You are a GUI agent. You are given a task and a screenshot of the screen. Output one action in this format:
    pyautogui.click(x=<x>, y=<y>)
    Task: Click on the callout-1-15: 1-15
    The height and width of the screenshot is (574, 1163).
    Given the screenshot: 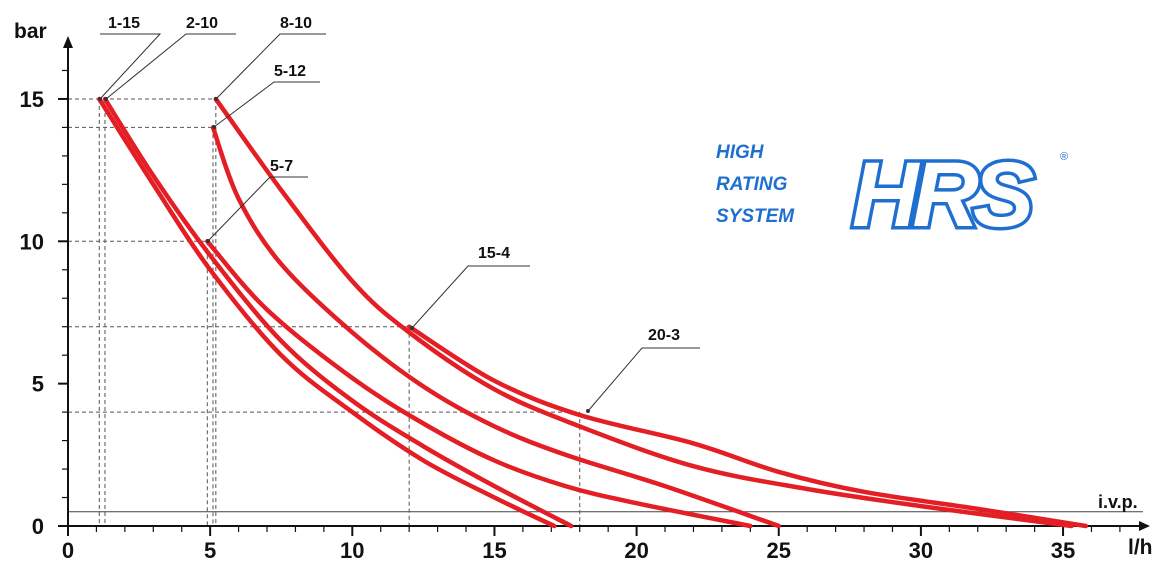 What is the action you would take?
    pyautogui.click(x=130, y=58)
    